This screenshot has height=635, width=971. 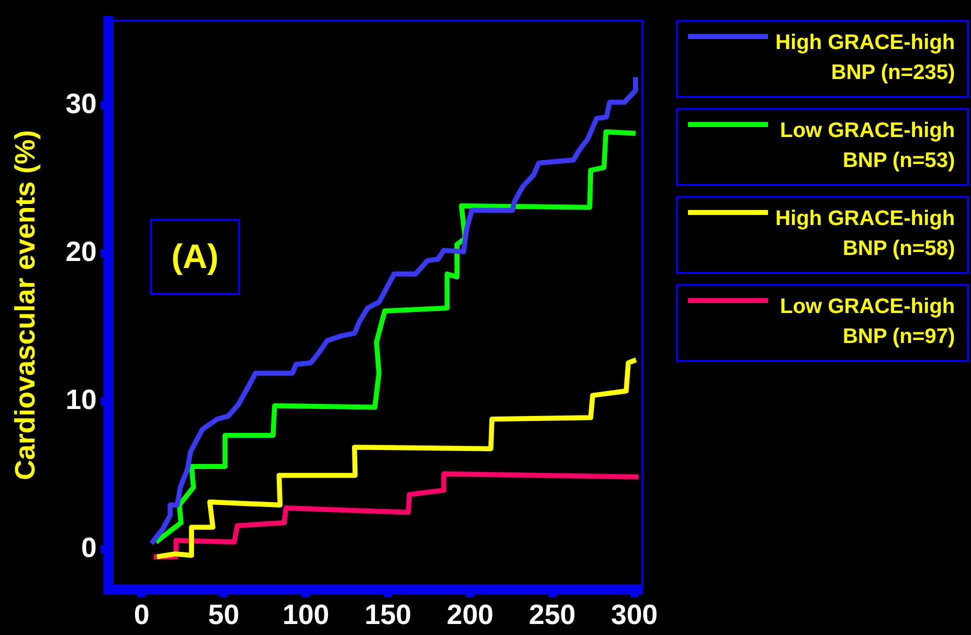 What do you see at coordinates (142, 614) in the screenshot?
I see `x-tick-label: 0` at bounding box center [142, 614].